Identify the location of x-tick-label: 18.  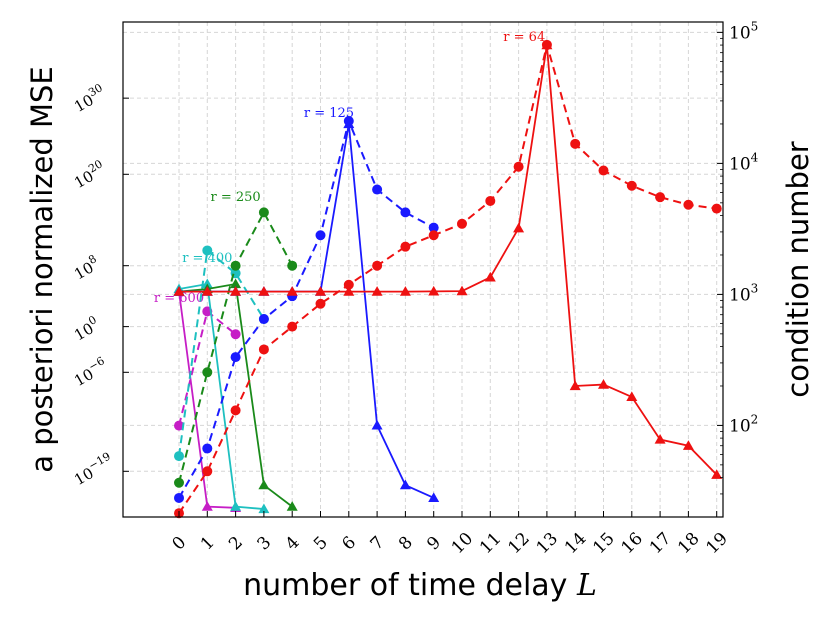
(688, 543).